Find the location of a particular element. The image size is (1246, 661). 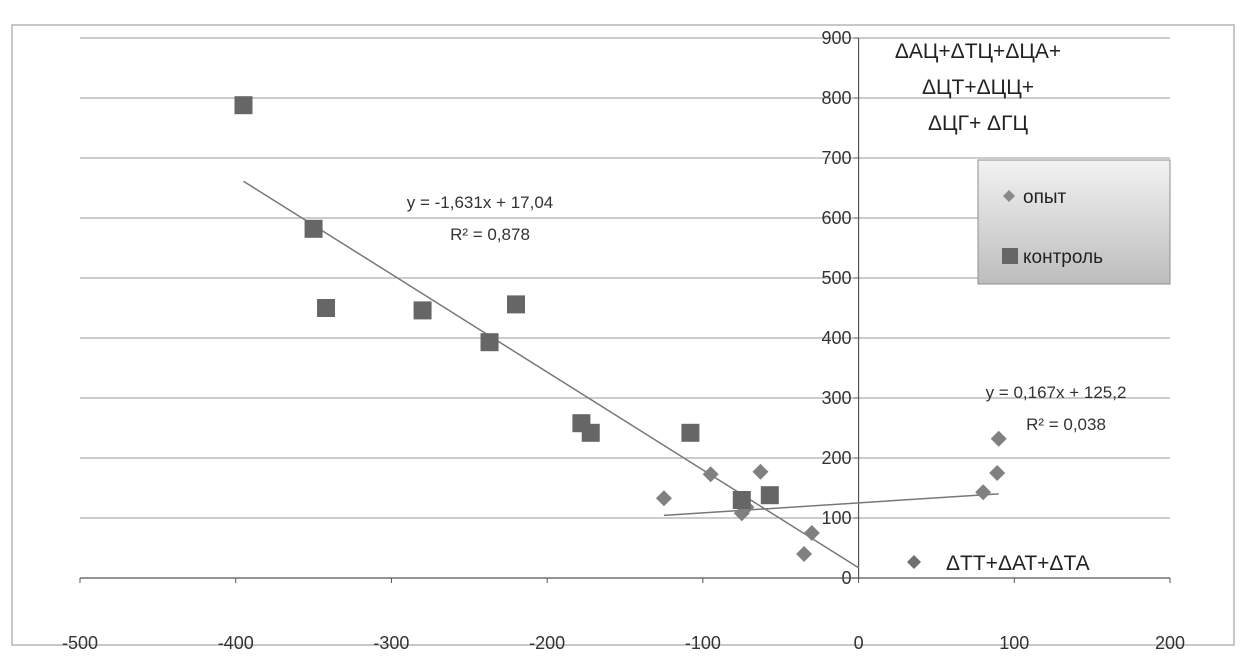

x-tick-label: -200 is located at coordinates (547, 643).